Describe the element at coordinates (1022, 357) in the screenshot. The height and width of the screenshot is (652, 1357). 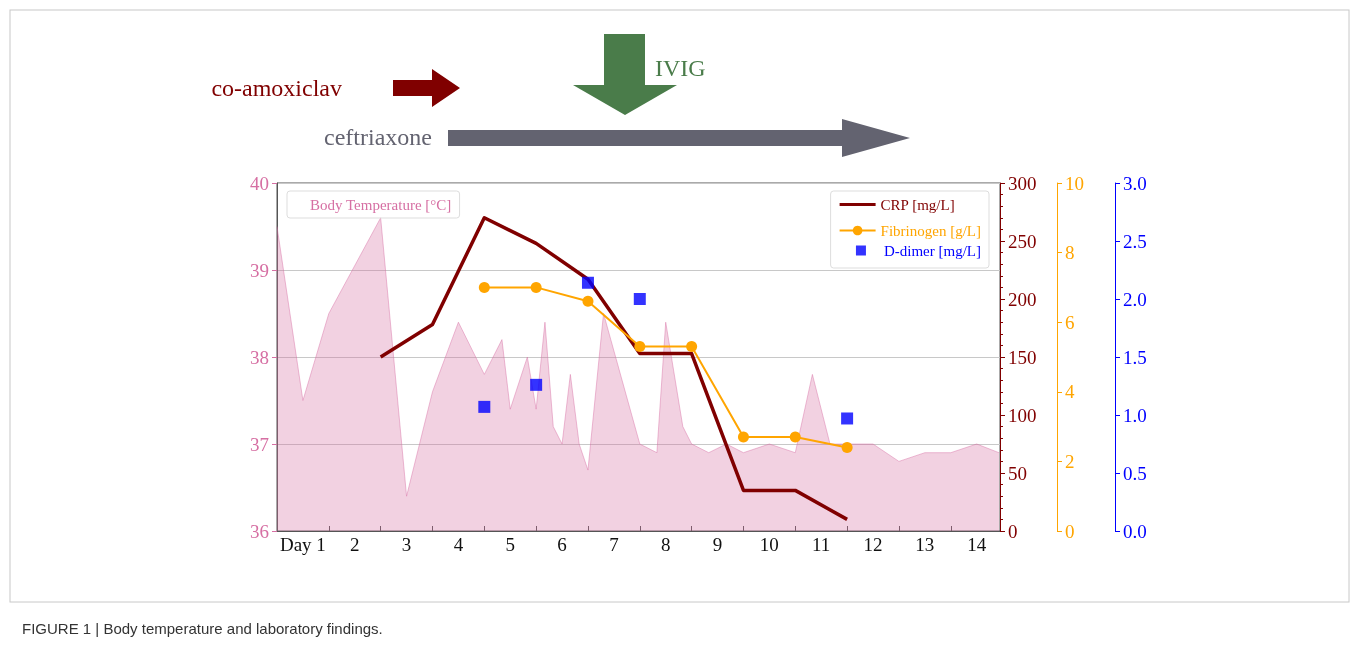
I see `y2-tick-label: 150` at that location.